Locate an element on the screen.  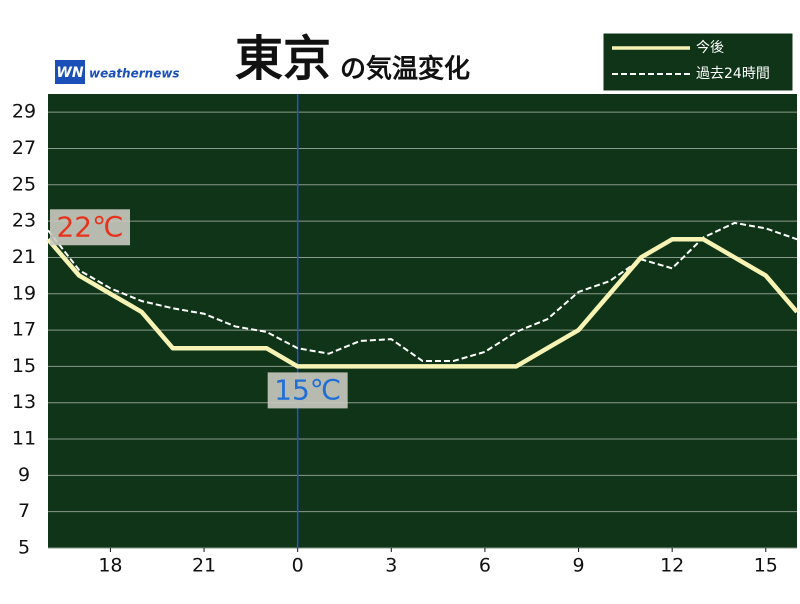
chart-subtitle: の気温変化 is located at coordinates (405, 69).